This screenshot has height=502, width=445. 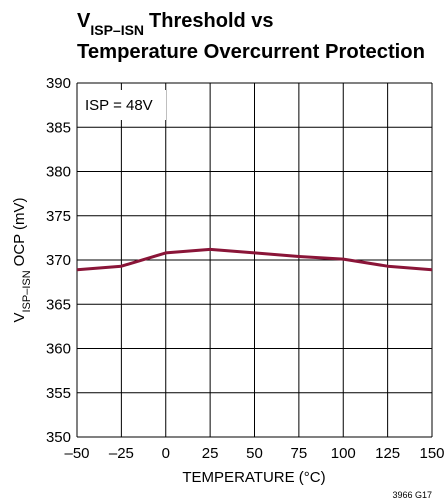 I want to click on data-line, so click(x=254, y=259).